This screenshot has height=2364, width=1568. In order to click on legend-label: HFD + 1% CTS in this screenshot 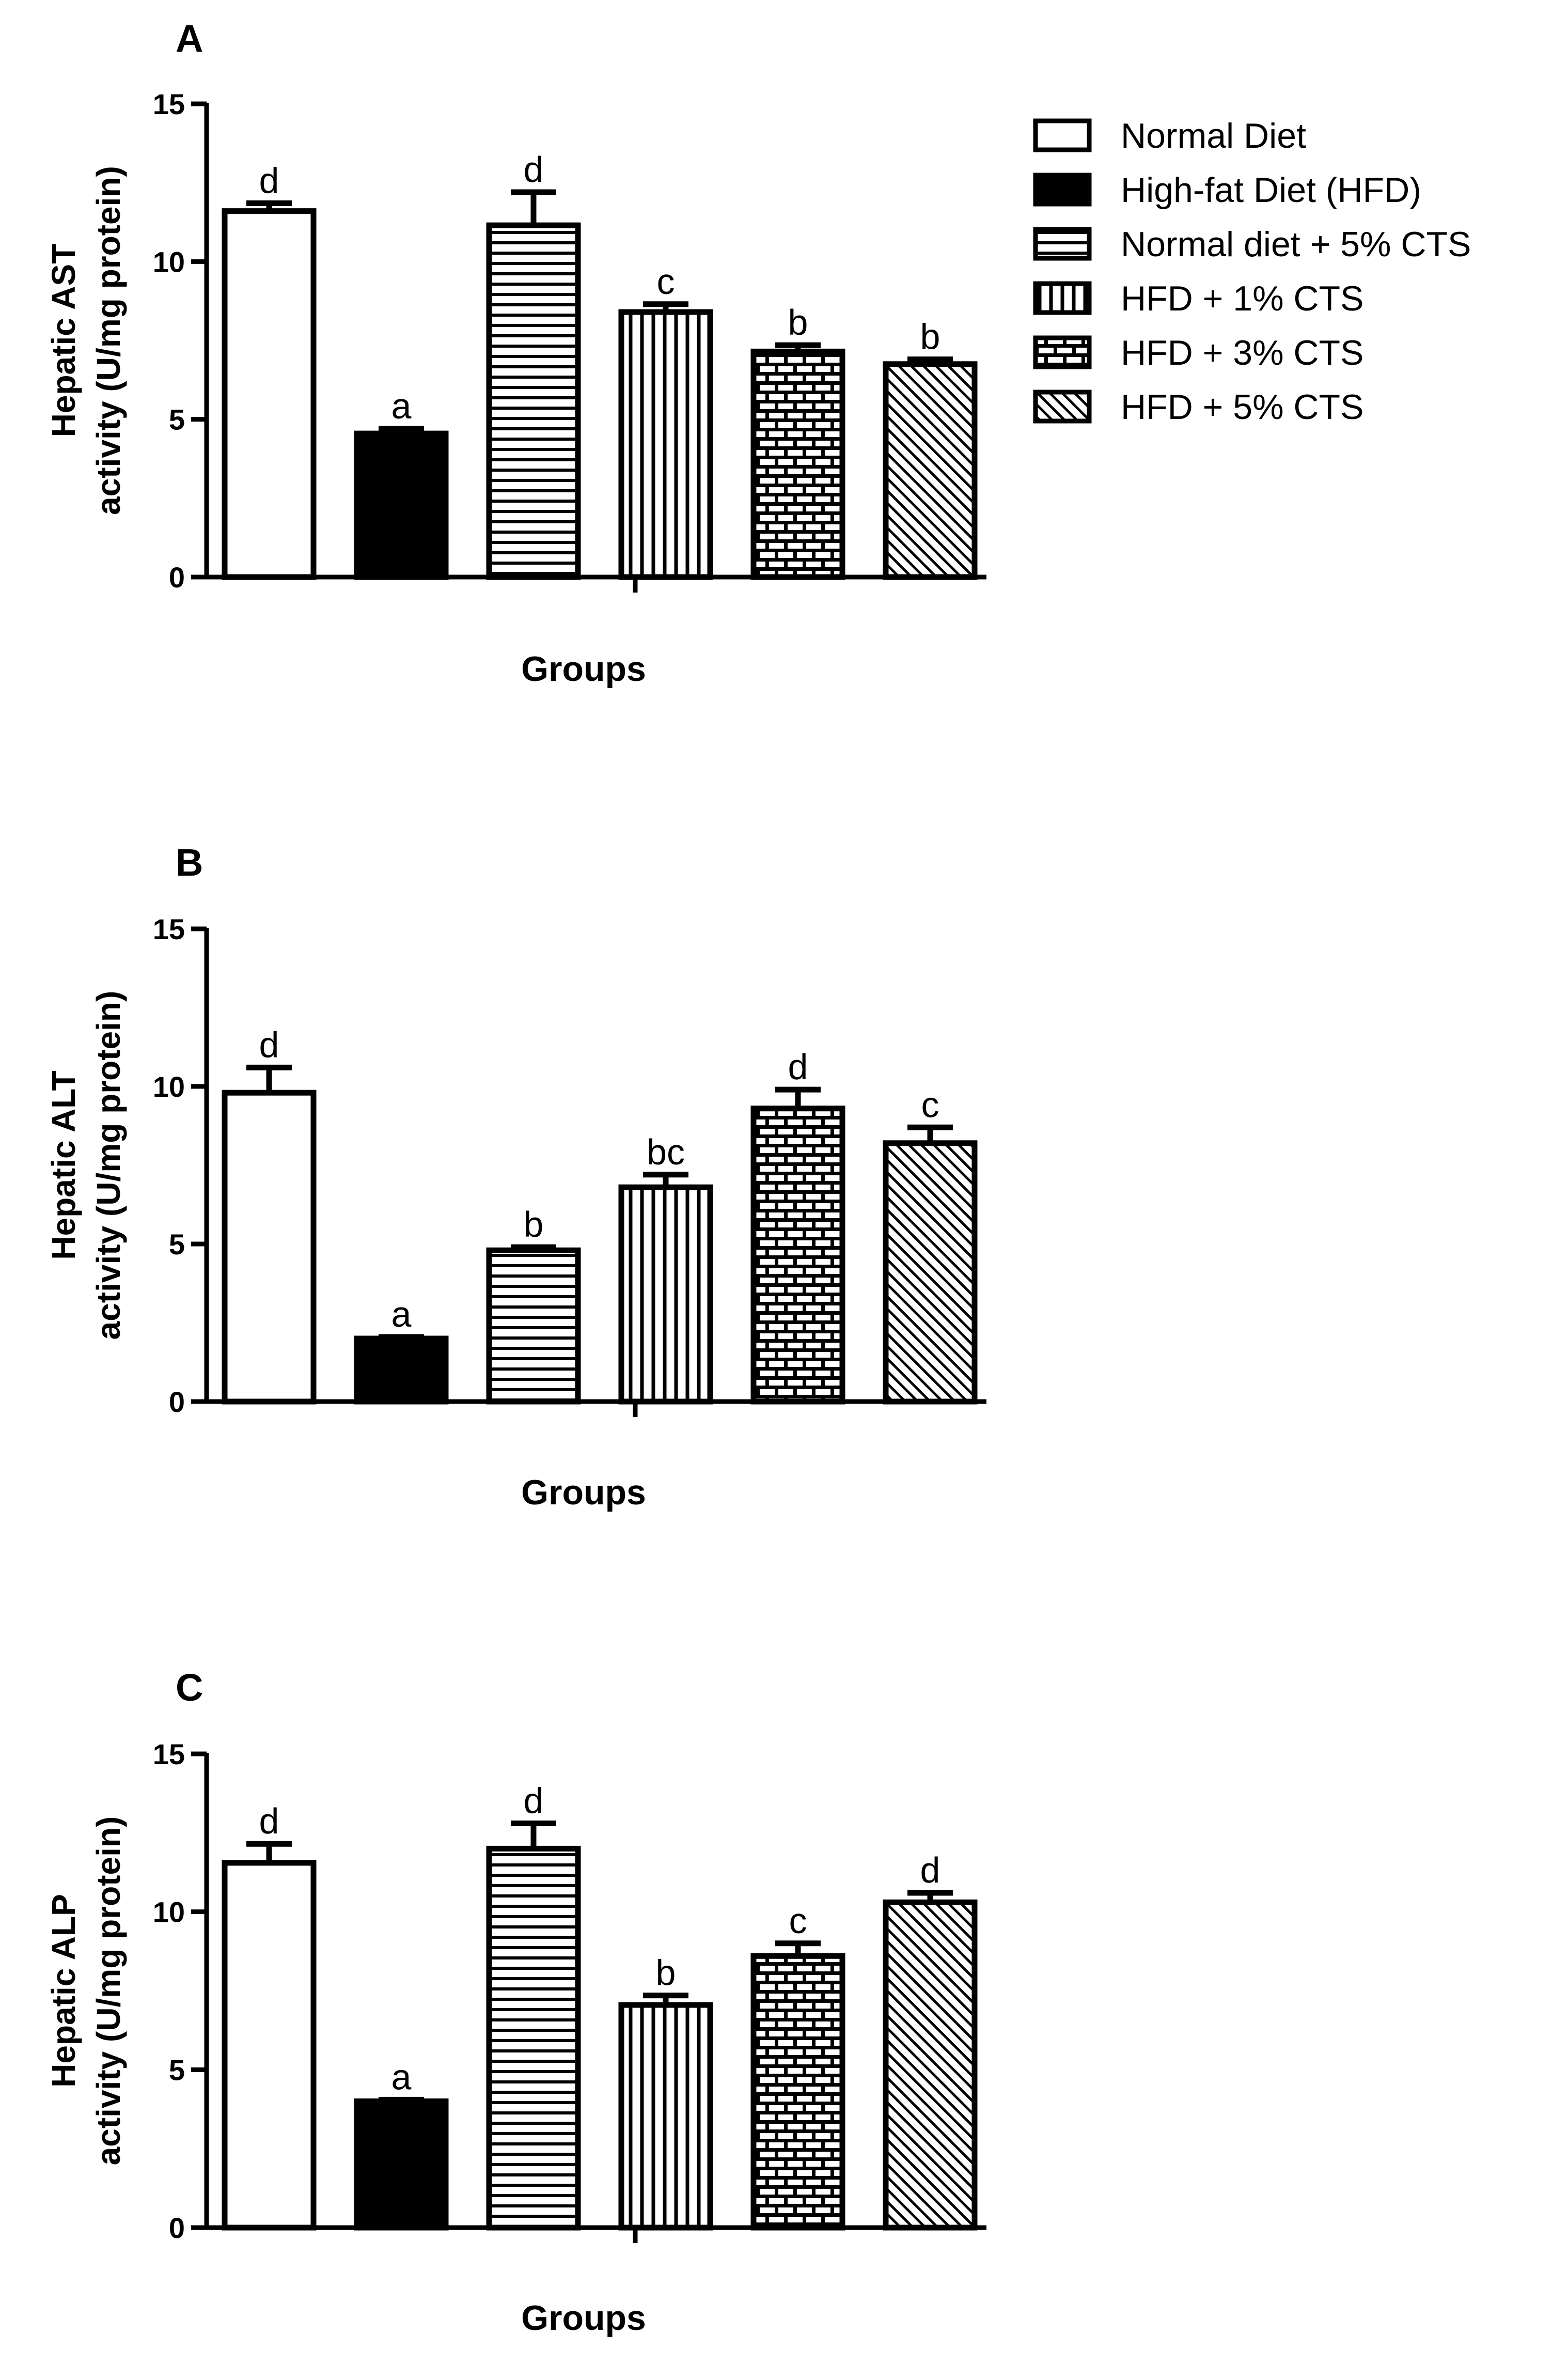, I will do `click(1242, 298)`.